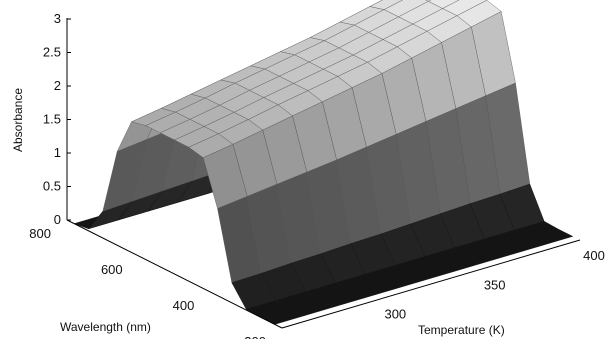 Image resolution: width=610 pixels, height=339 pixels. Describe the element at coordinates (461, 330) in the screenshot. I see `temperature-axis-title: Temperature (K)` at that location.